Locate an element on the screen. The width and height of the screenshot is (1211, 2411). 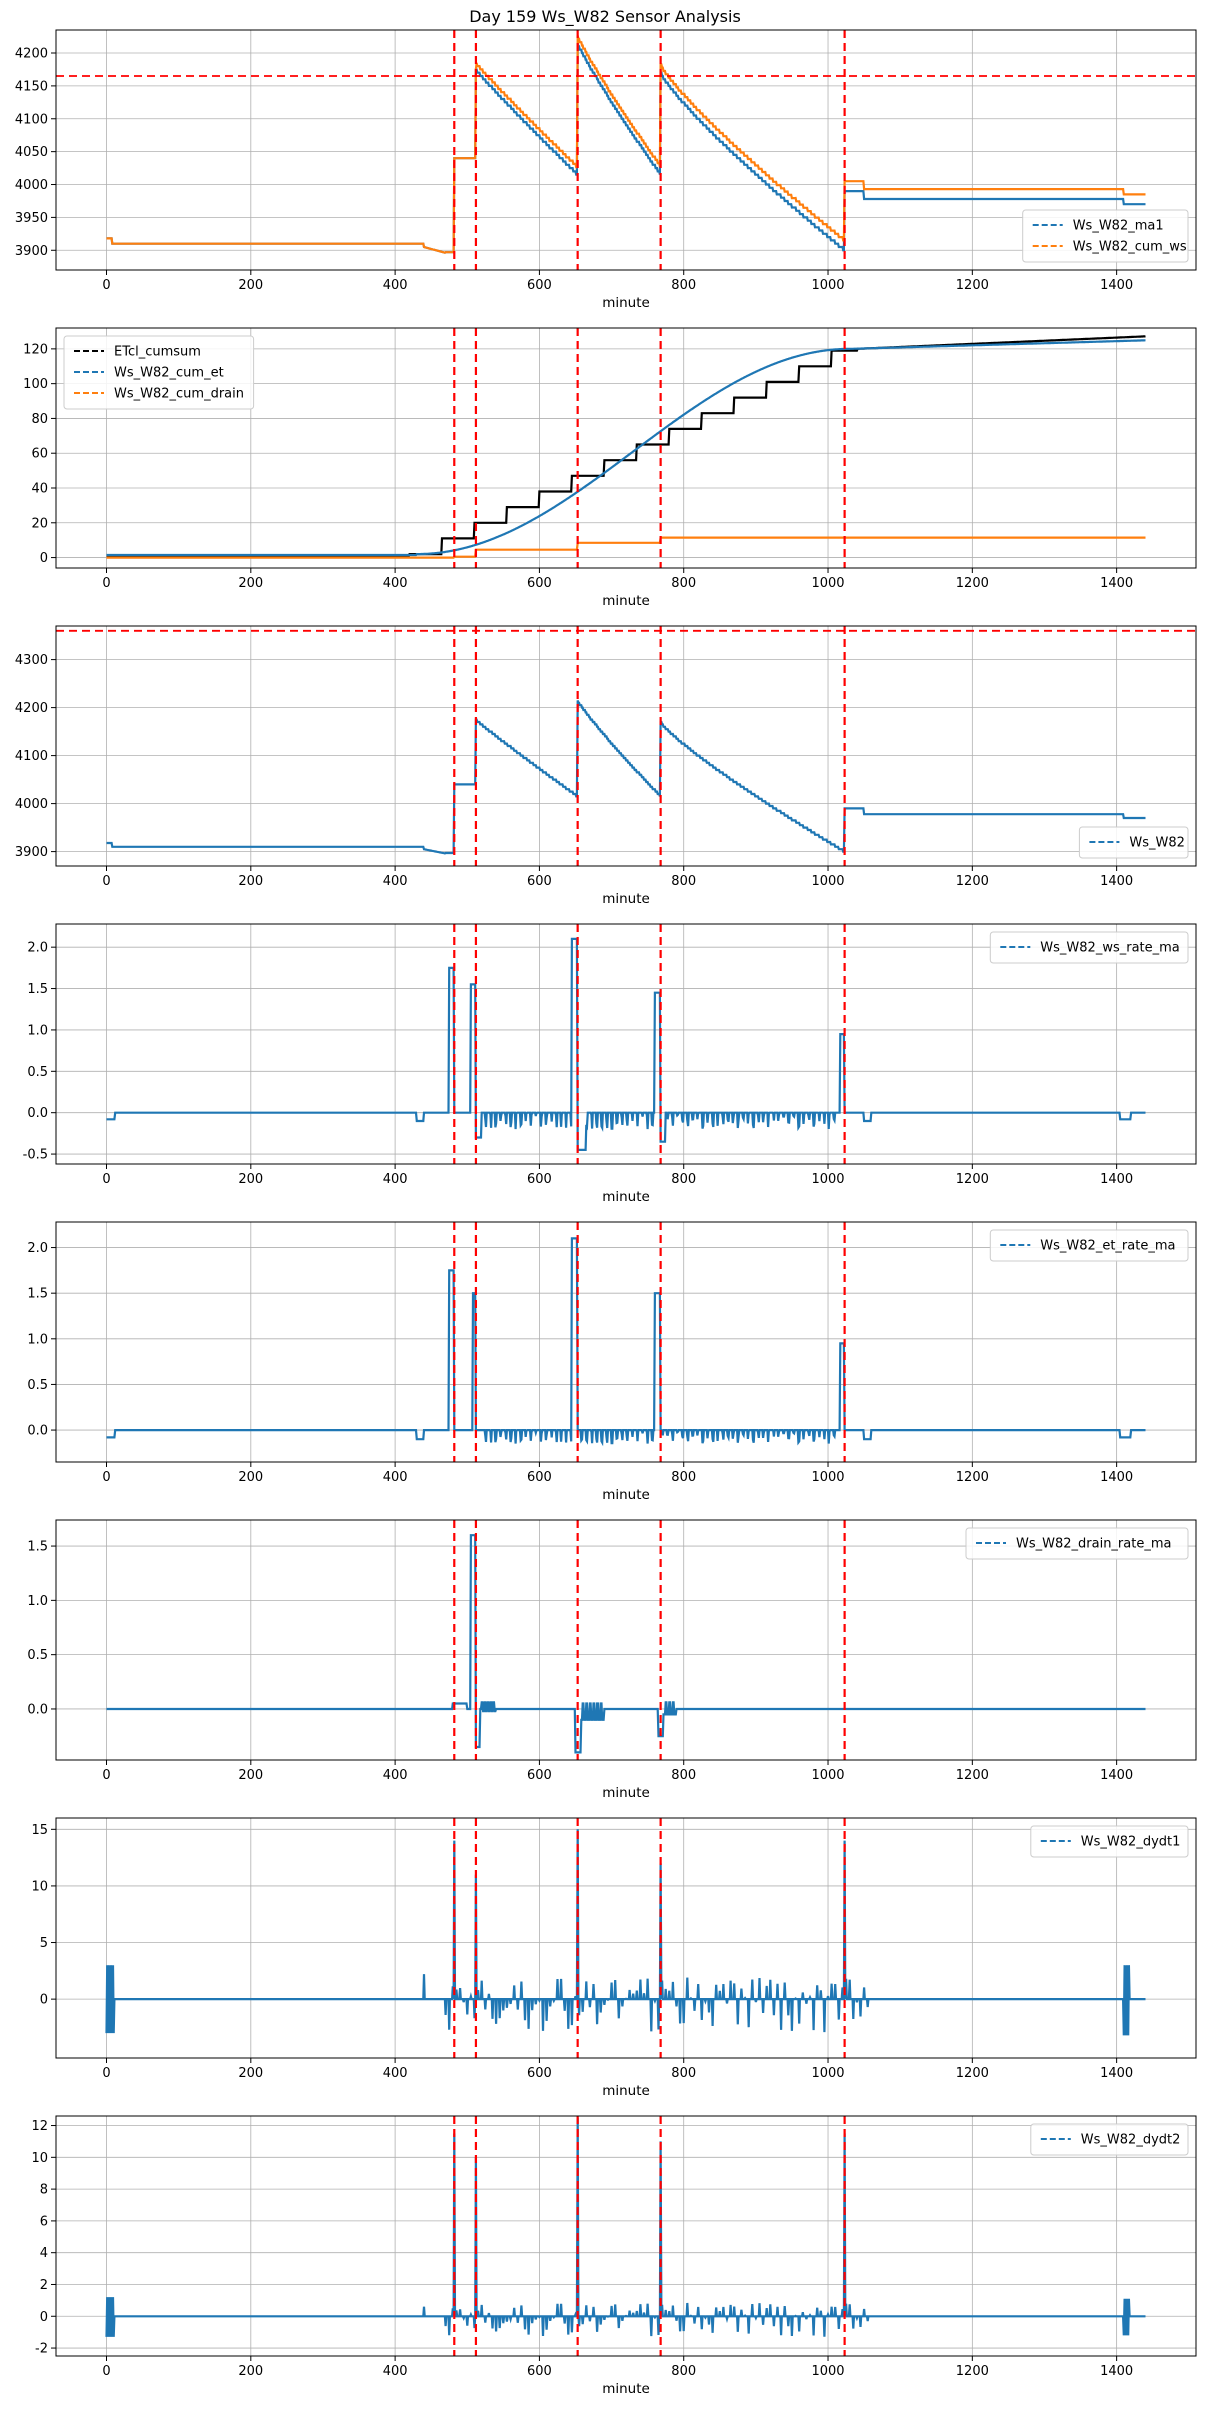
legend: Ws_W82 is located at coordinates (1133, 842).